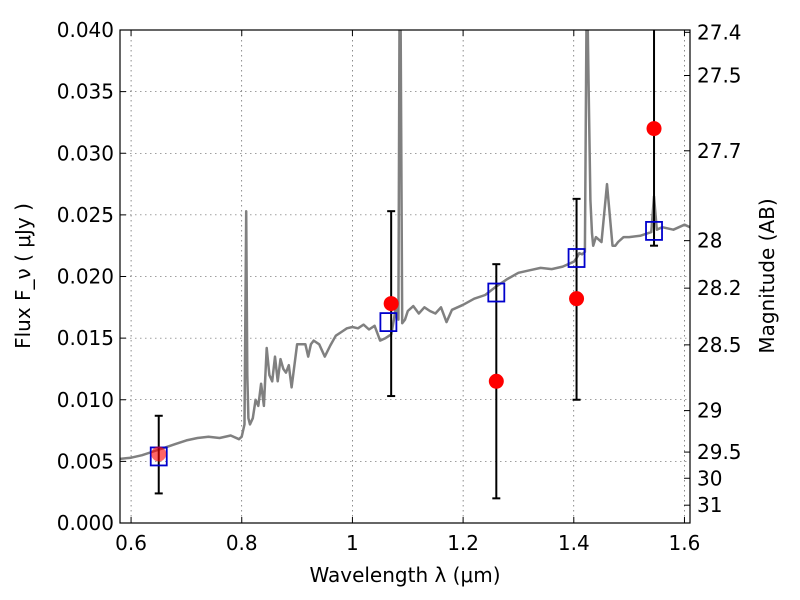  I want to click on x-axis-label: Wavelength λ (μm), so click(404, 575).